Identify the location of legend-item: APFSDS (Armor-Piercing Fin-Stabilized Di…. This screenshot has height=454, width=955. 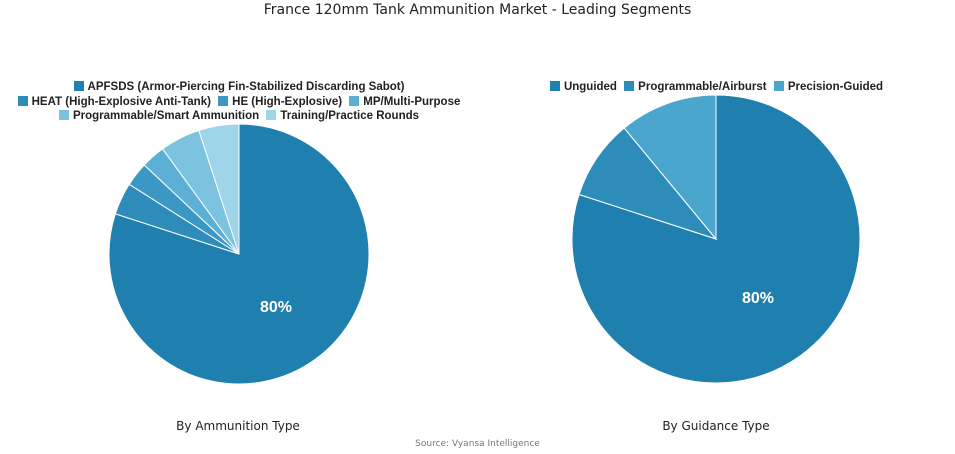
(239, 87).